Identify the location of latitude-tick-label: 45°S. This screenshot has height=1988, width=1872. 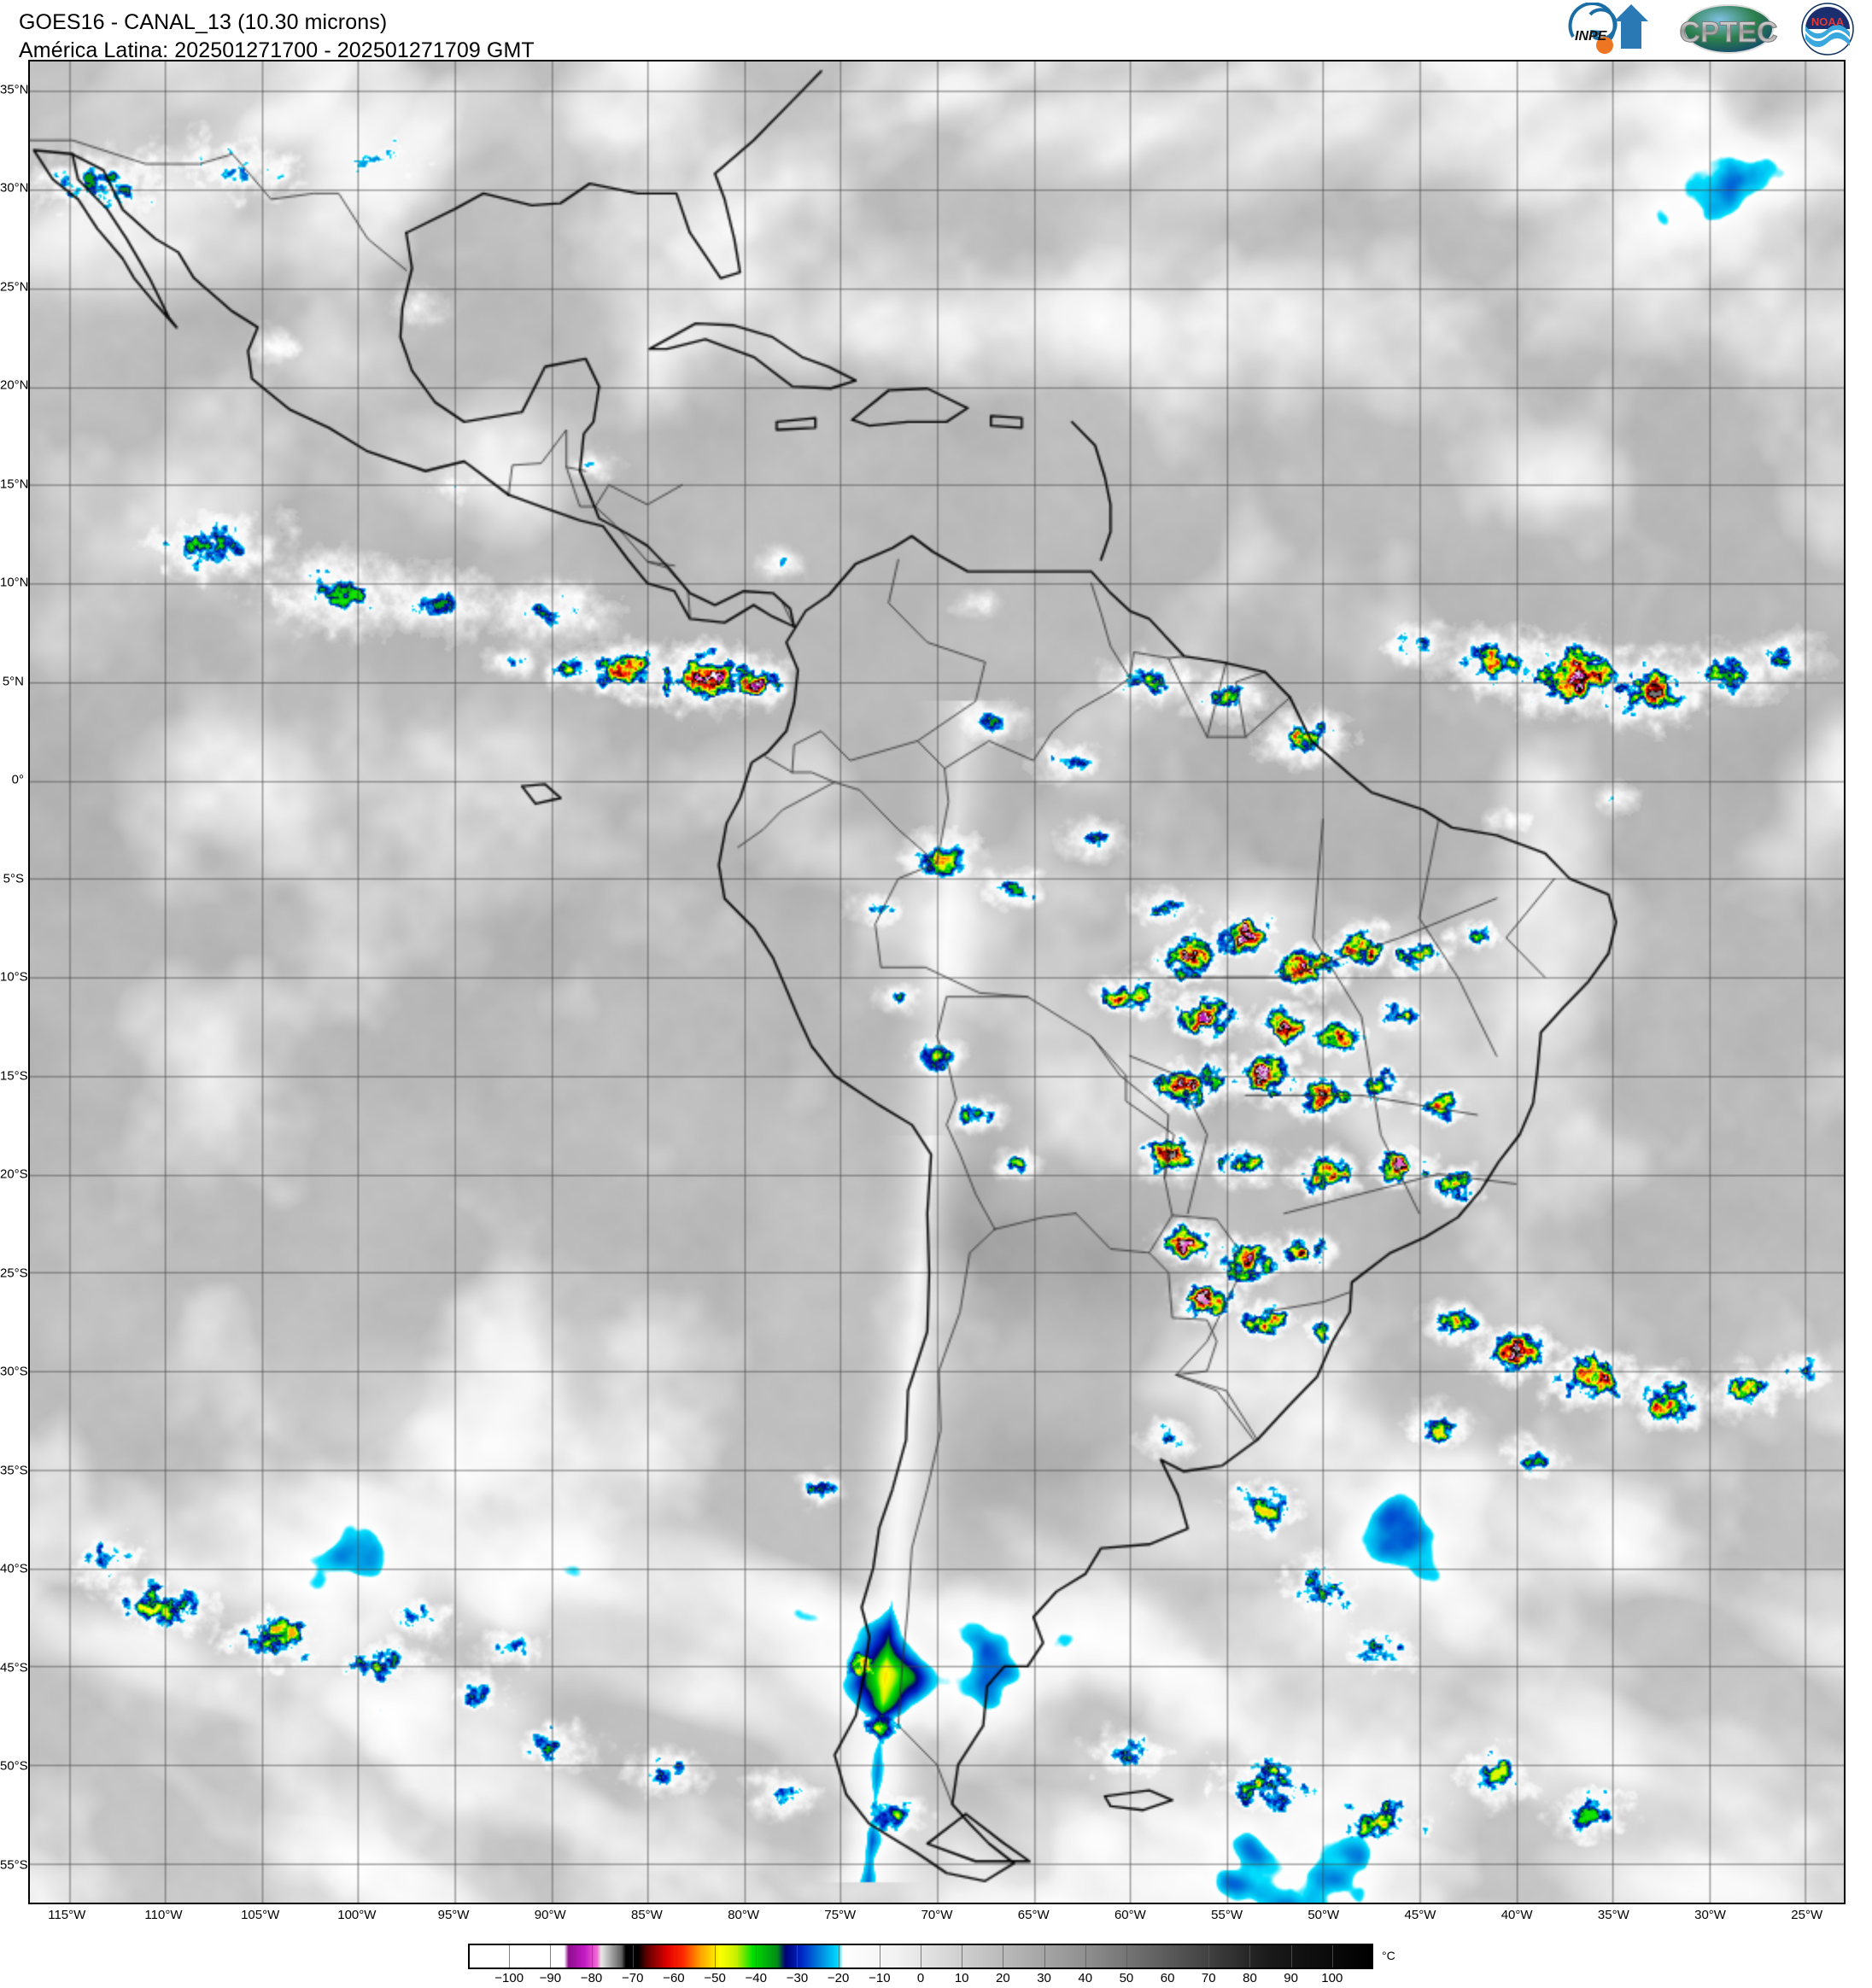
(14, 1667).